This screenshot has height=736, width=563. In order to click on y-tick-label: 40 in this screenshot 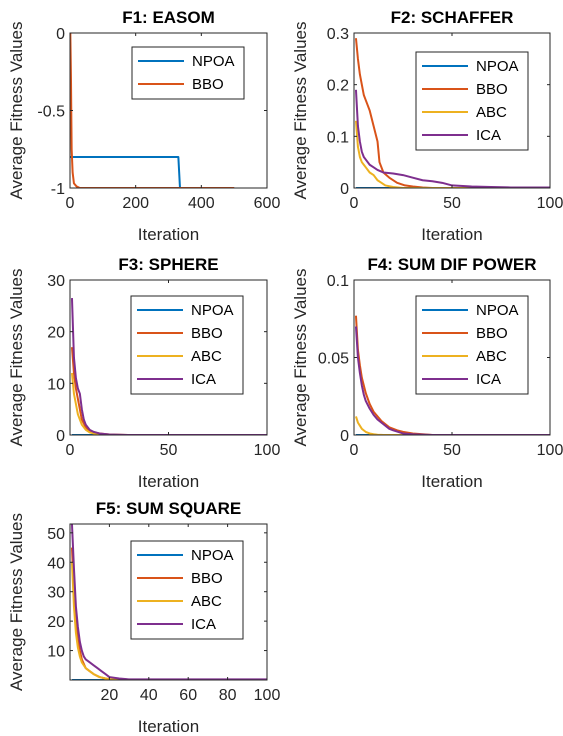, I will do `click(56, 563)`.